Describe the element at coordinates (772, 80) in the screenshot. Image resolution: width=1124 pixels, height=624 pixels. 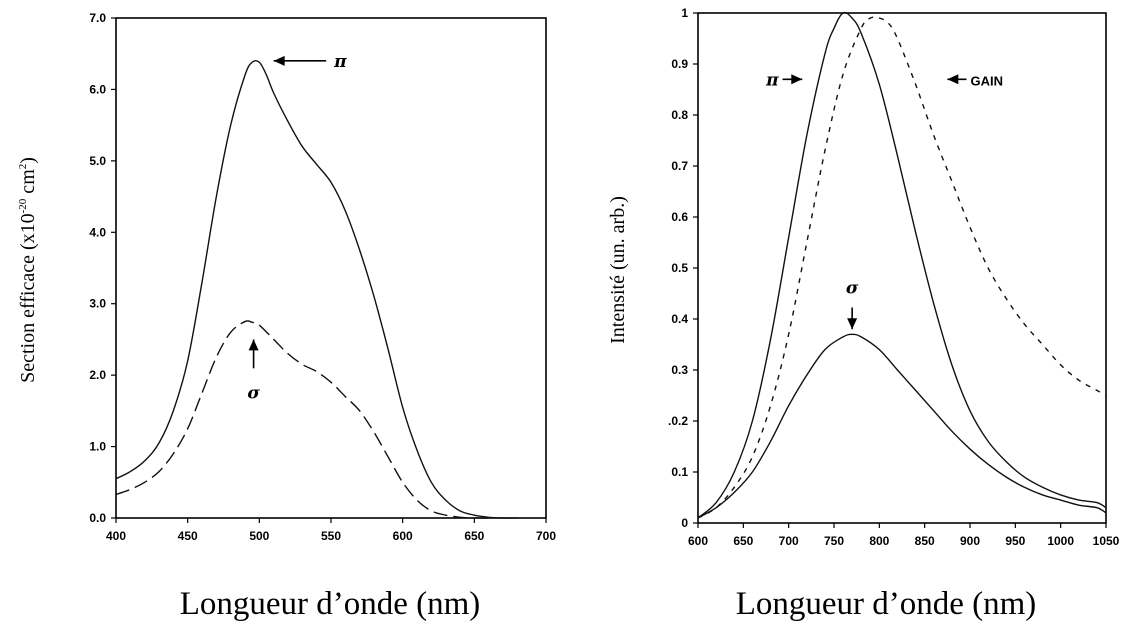
I see `right-annotation-pi-label: π` at that location.